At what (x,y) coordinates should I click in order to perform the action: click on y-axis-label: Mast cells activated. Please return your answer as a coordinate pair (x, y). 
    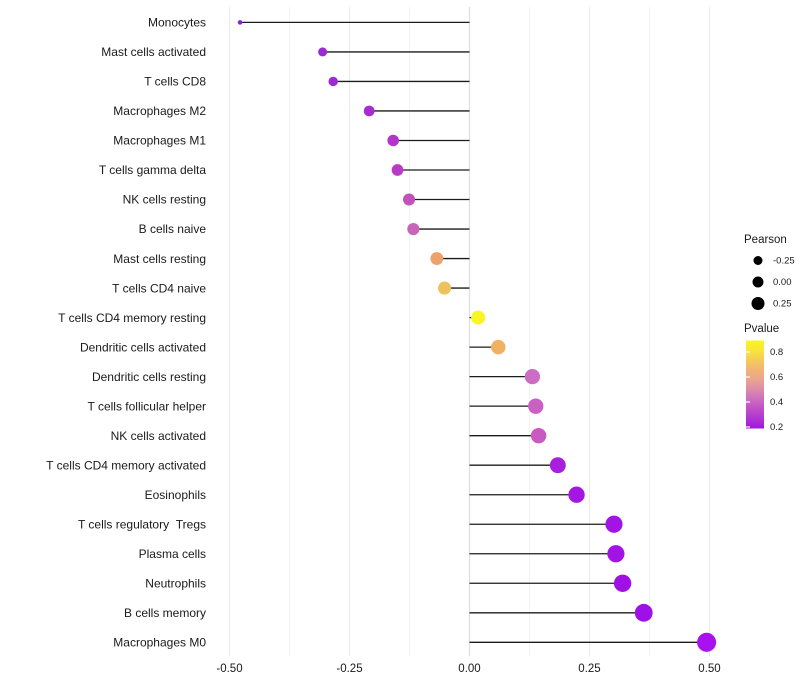
    Looking at the image, I should click on (153, 52).